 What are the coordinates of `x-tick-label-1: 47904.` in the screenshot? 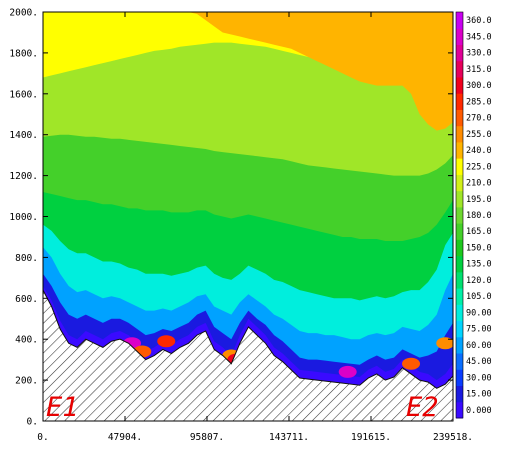 It's located at (125, 437).